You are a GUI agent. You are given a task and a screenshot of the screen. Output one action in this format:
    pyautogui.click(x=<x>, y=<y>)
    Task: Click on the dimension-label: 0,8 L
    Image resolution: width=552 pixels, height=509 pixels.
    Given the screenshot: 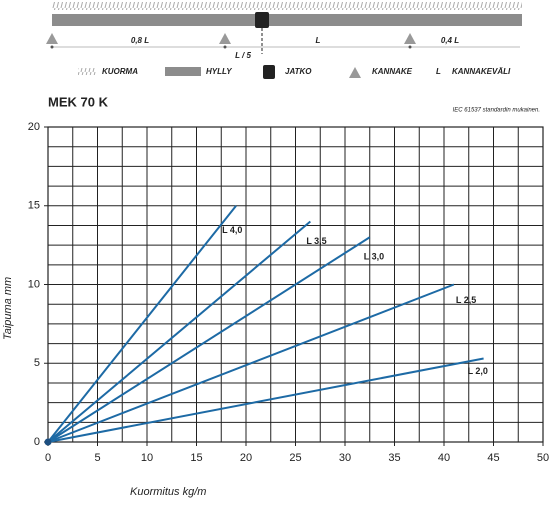 What is the action you would take?
    pyautogui.click(x=140, y=40)
    